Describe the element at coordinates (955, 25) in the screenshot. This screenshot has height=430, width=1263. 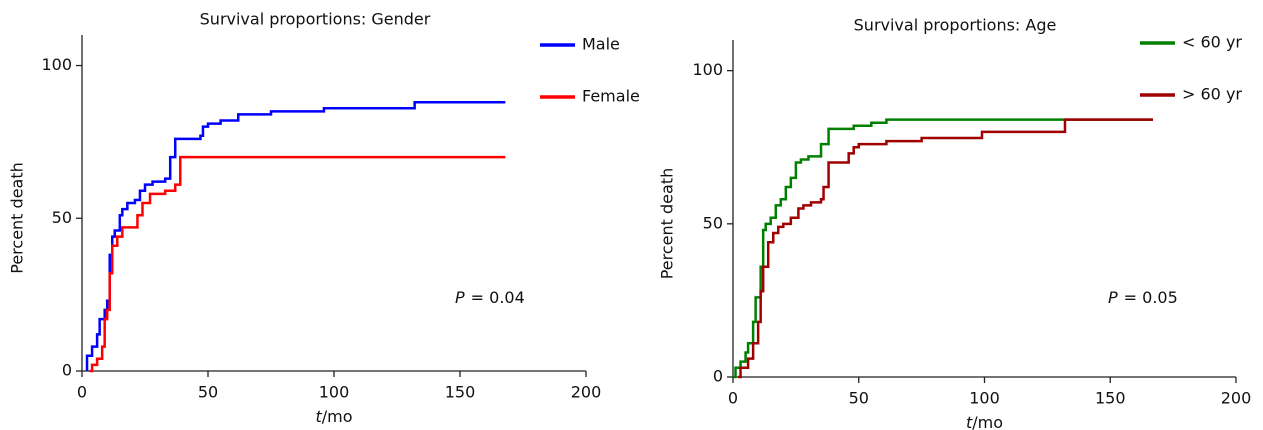
I see `chart-title: Survival proportions: Age` at that location.